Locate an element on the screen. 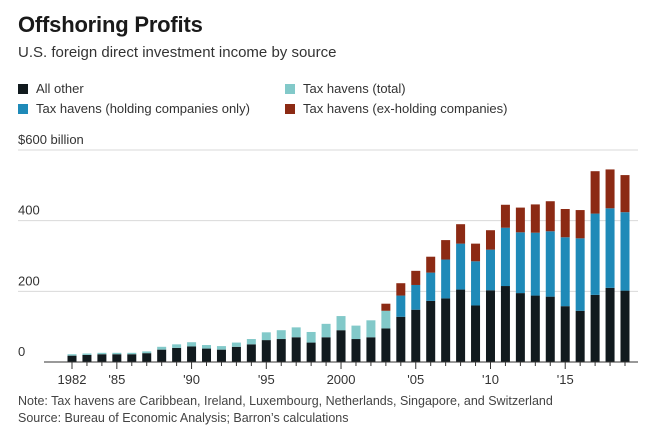  legend-item-tax-havens-total: Tax havens (total) is located at coordinates (345, 88).